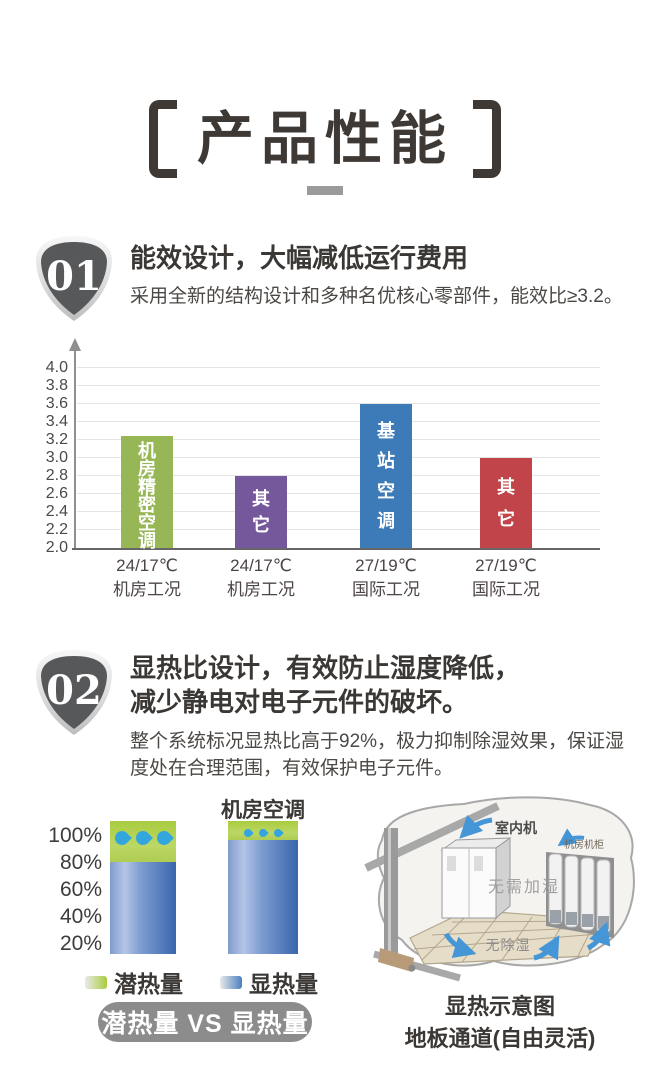  What do you see at coordinates (75, 450) in the screenshot?
I see `y-axis-line` at bounding box center [75, 450].